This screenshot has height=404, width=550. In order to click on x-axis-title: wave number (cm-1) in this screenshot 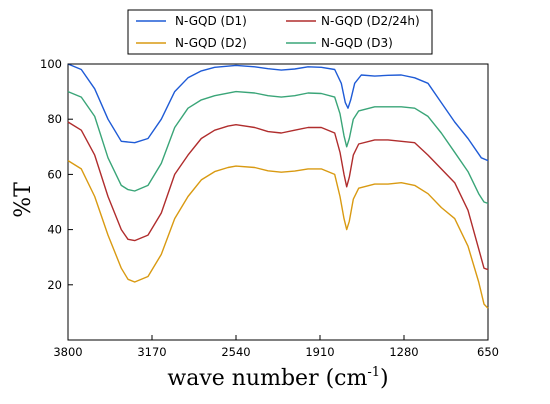, I will do `click(277, 378)`.